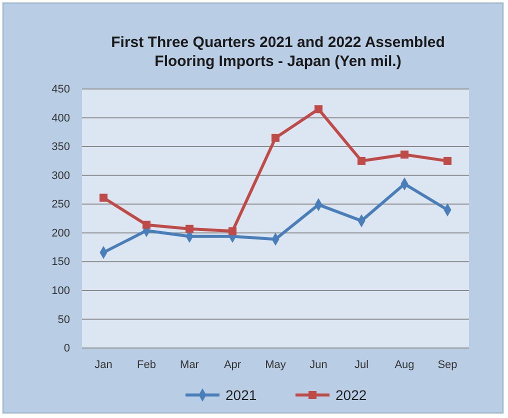 Image resolution: width=508 pixels, height=418 pixels. What do you see at coordinates (319, 364) in the screenshot?
I see `x-tick-label: Jun` at bounding box center [319, 364].